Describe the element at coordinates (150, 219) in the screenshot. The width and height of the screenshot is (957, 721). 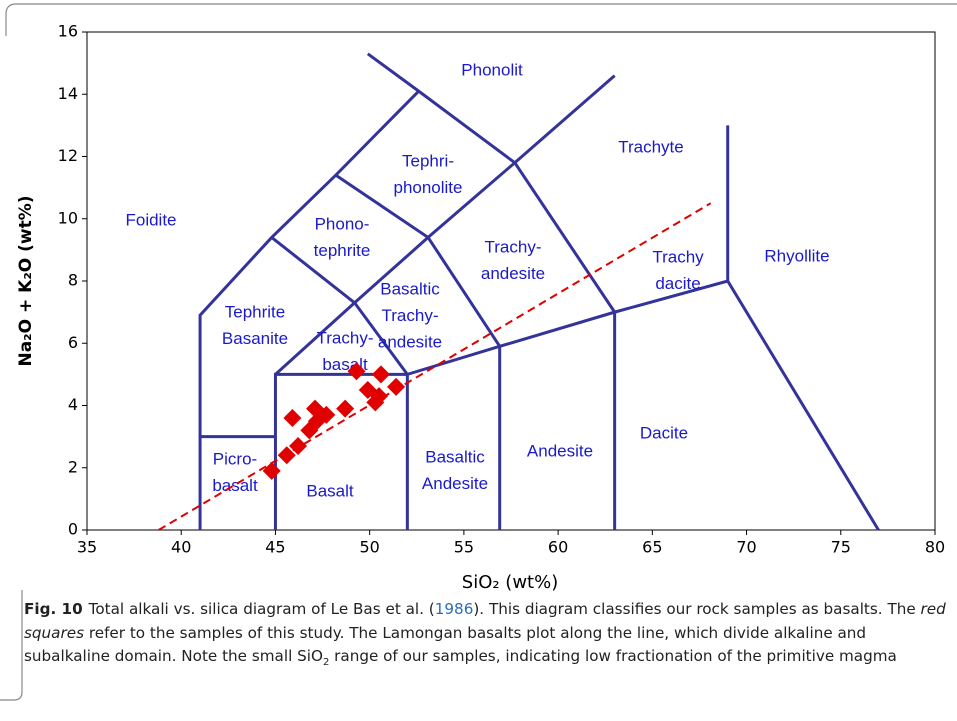
I see `region-label: Foidite` at that location.